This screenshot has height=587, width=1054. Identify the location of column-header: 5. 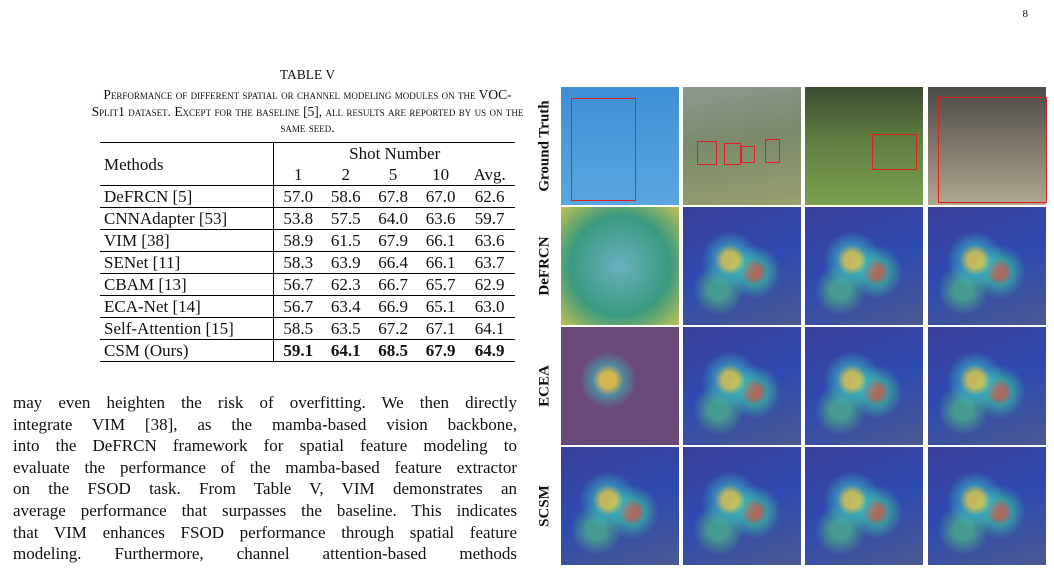
(393, 174).